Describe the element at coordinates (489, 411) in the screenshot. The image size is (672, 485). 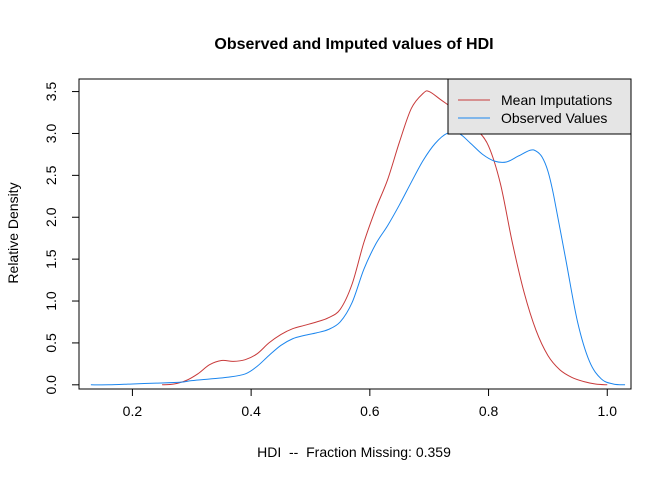
I see `x-tick-label: 0.8` at that location.